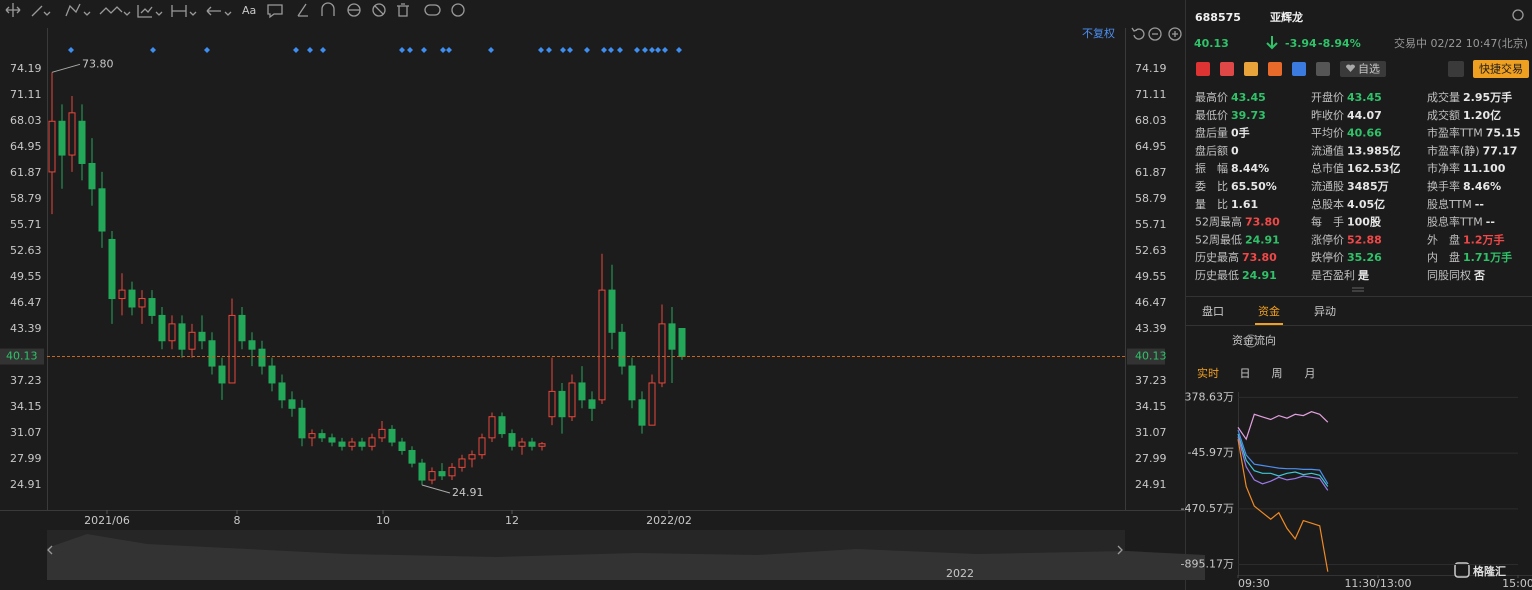 The image size is (1532, 590). I want to click on help-icon, so click(1251, 341).